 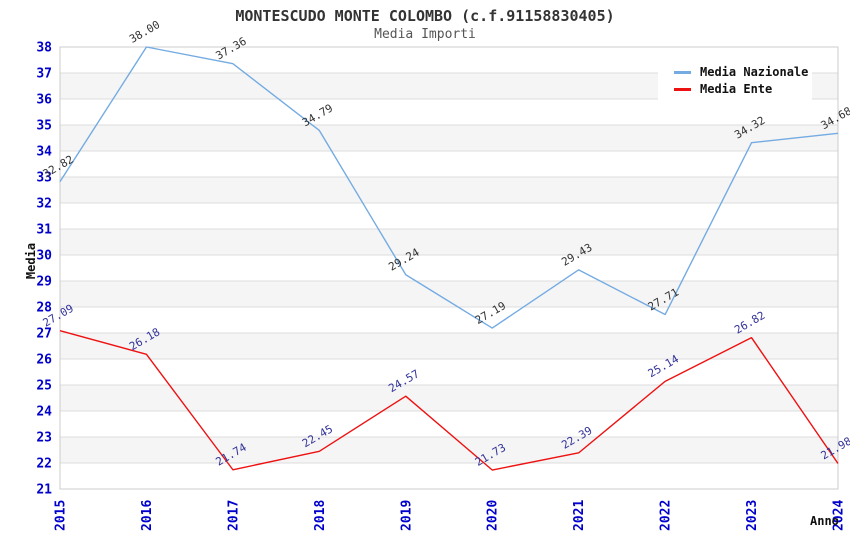 What do you see at coordinates (144, 32) in the screenshot?
I see `data-label: 38.00` at bounding box center [144, 32].